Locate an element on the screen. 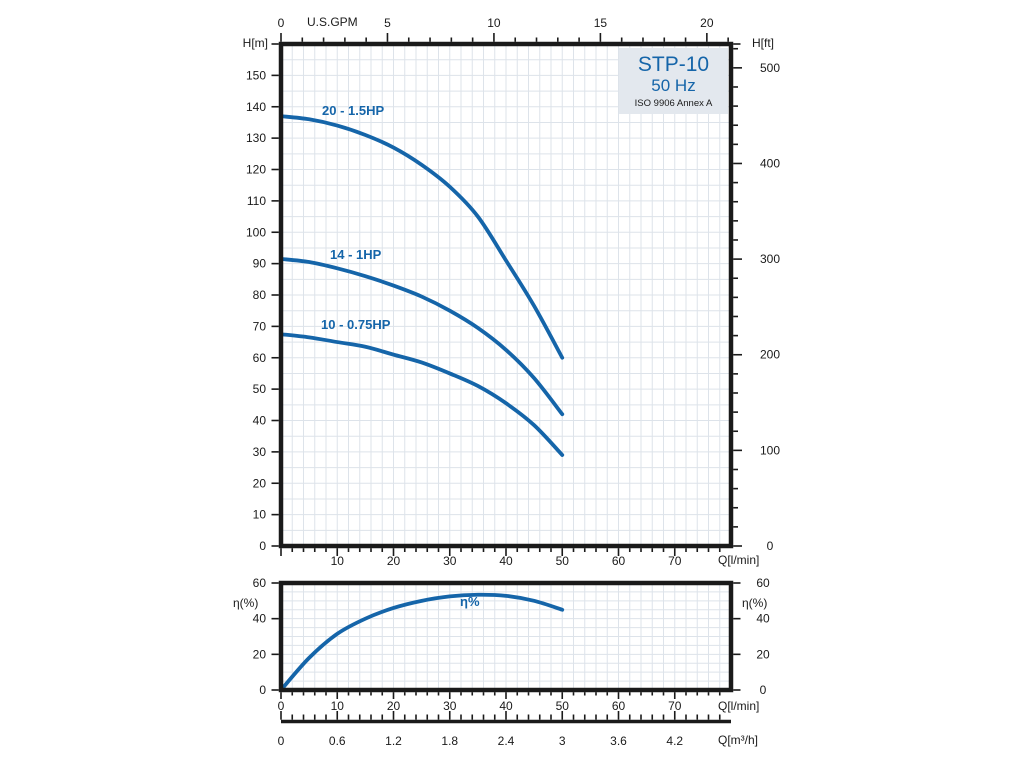 This screenshot has width=1024, height=768. iso-standard: ISO 9906 Annex A is located at coordinates (673, 103).